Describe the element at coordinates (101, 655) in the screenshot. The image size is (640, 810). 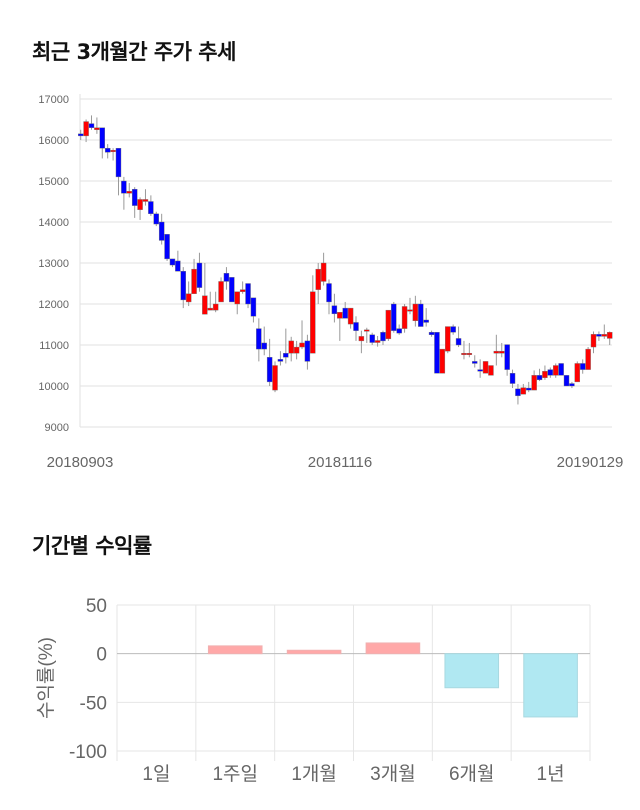
I see `y-tick-label: 0` at that location.